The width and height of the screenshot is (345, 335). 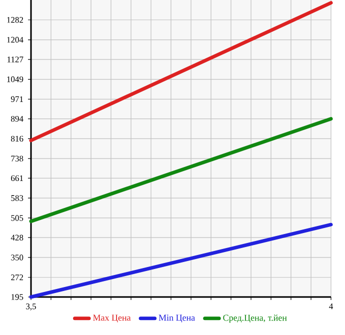 I want to click on y-tick-label: 816, so click(x=17, y=139).